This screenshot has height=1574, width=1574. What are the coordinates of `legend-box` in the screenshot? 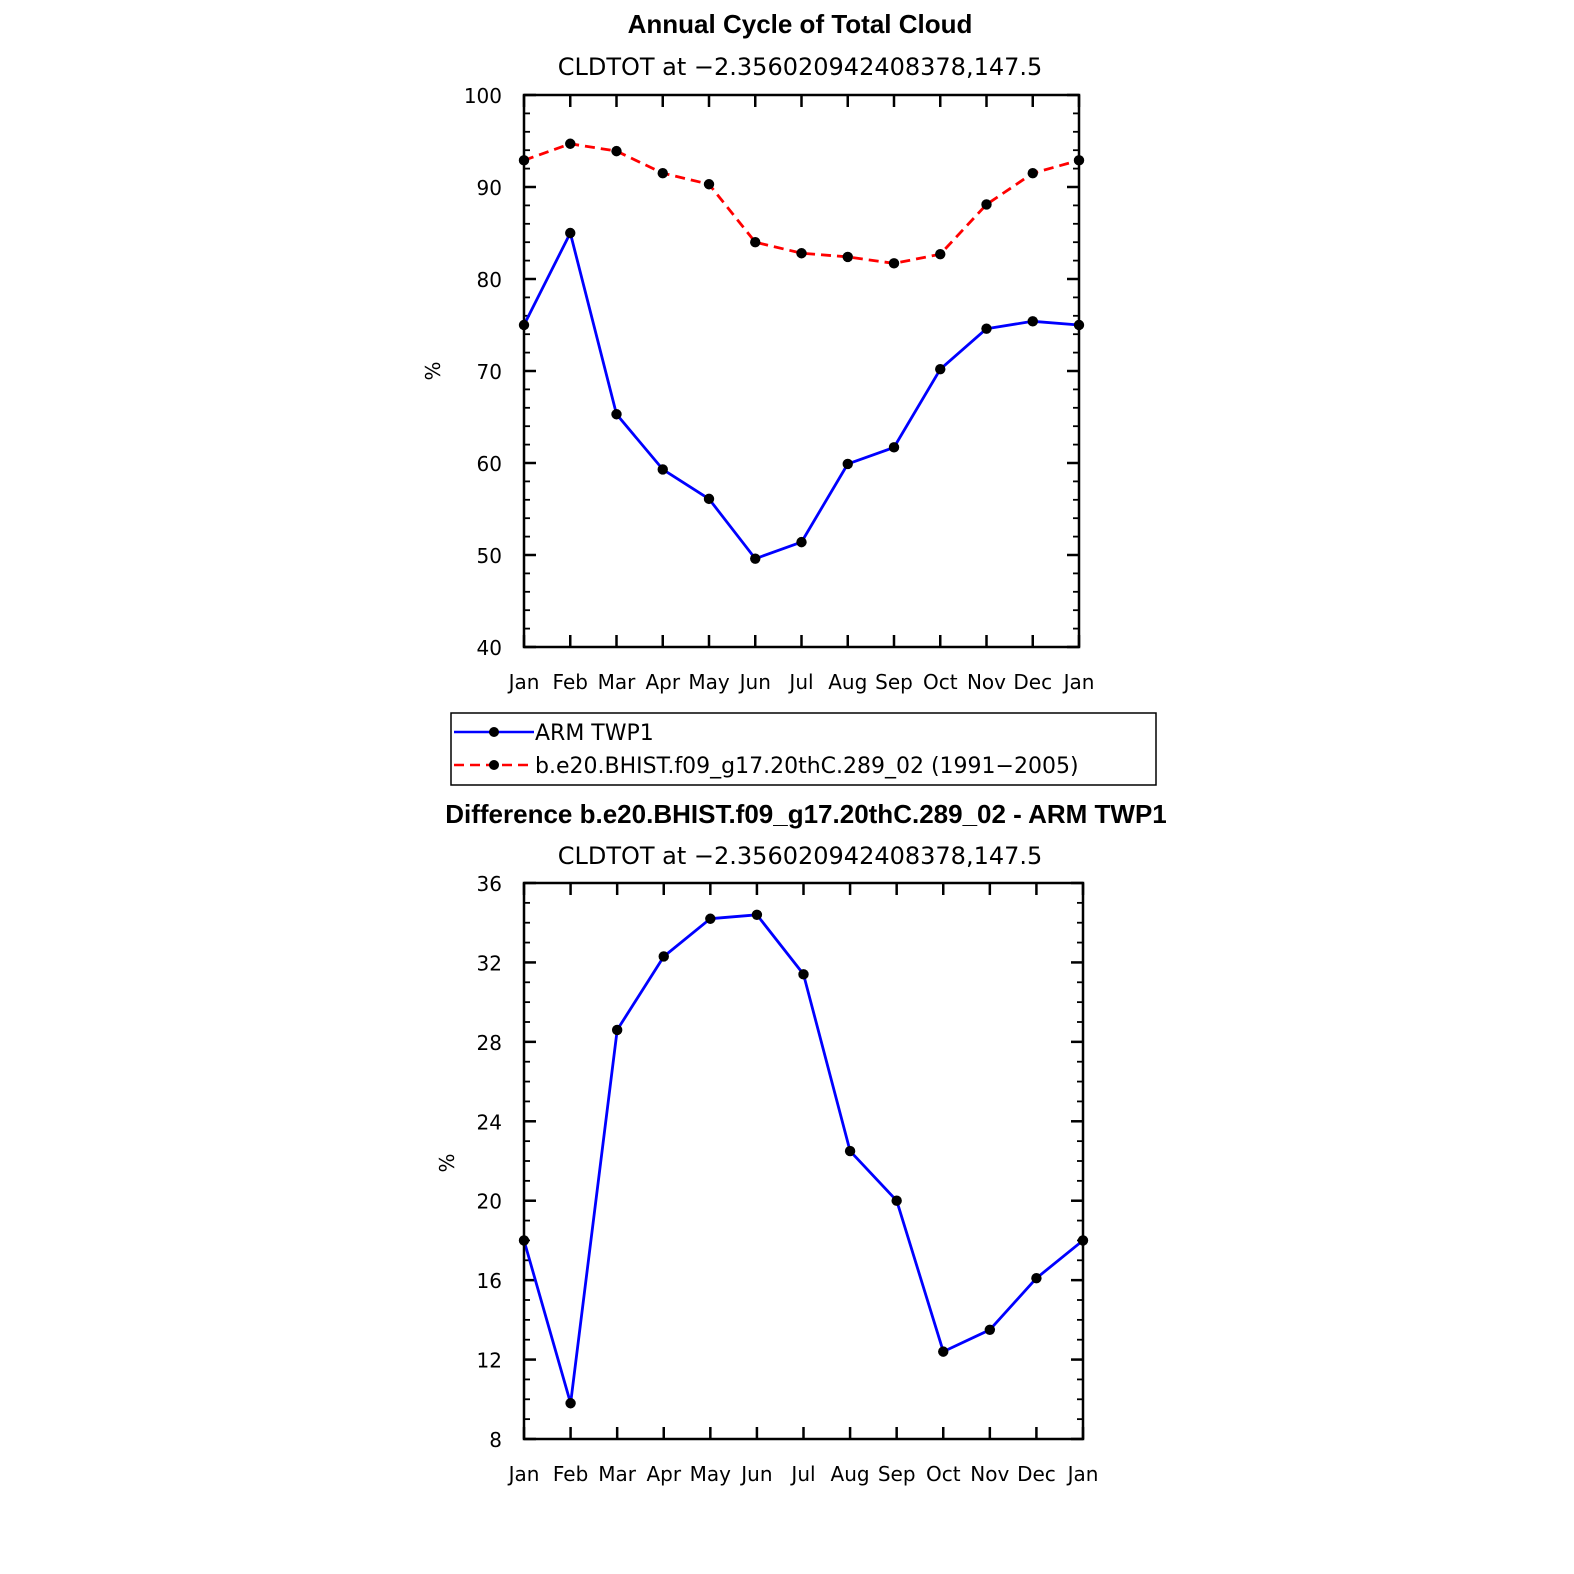 It's located at (803, 749).